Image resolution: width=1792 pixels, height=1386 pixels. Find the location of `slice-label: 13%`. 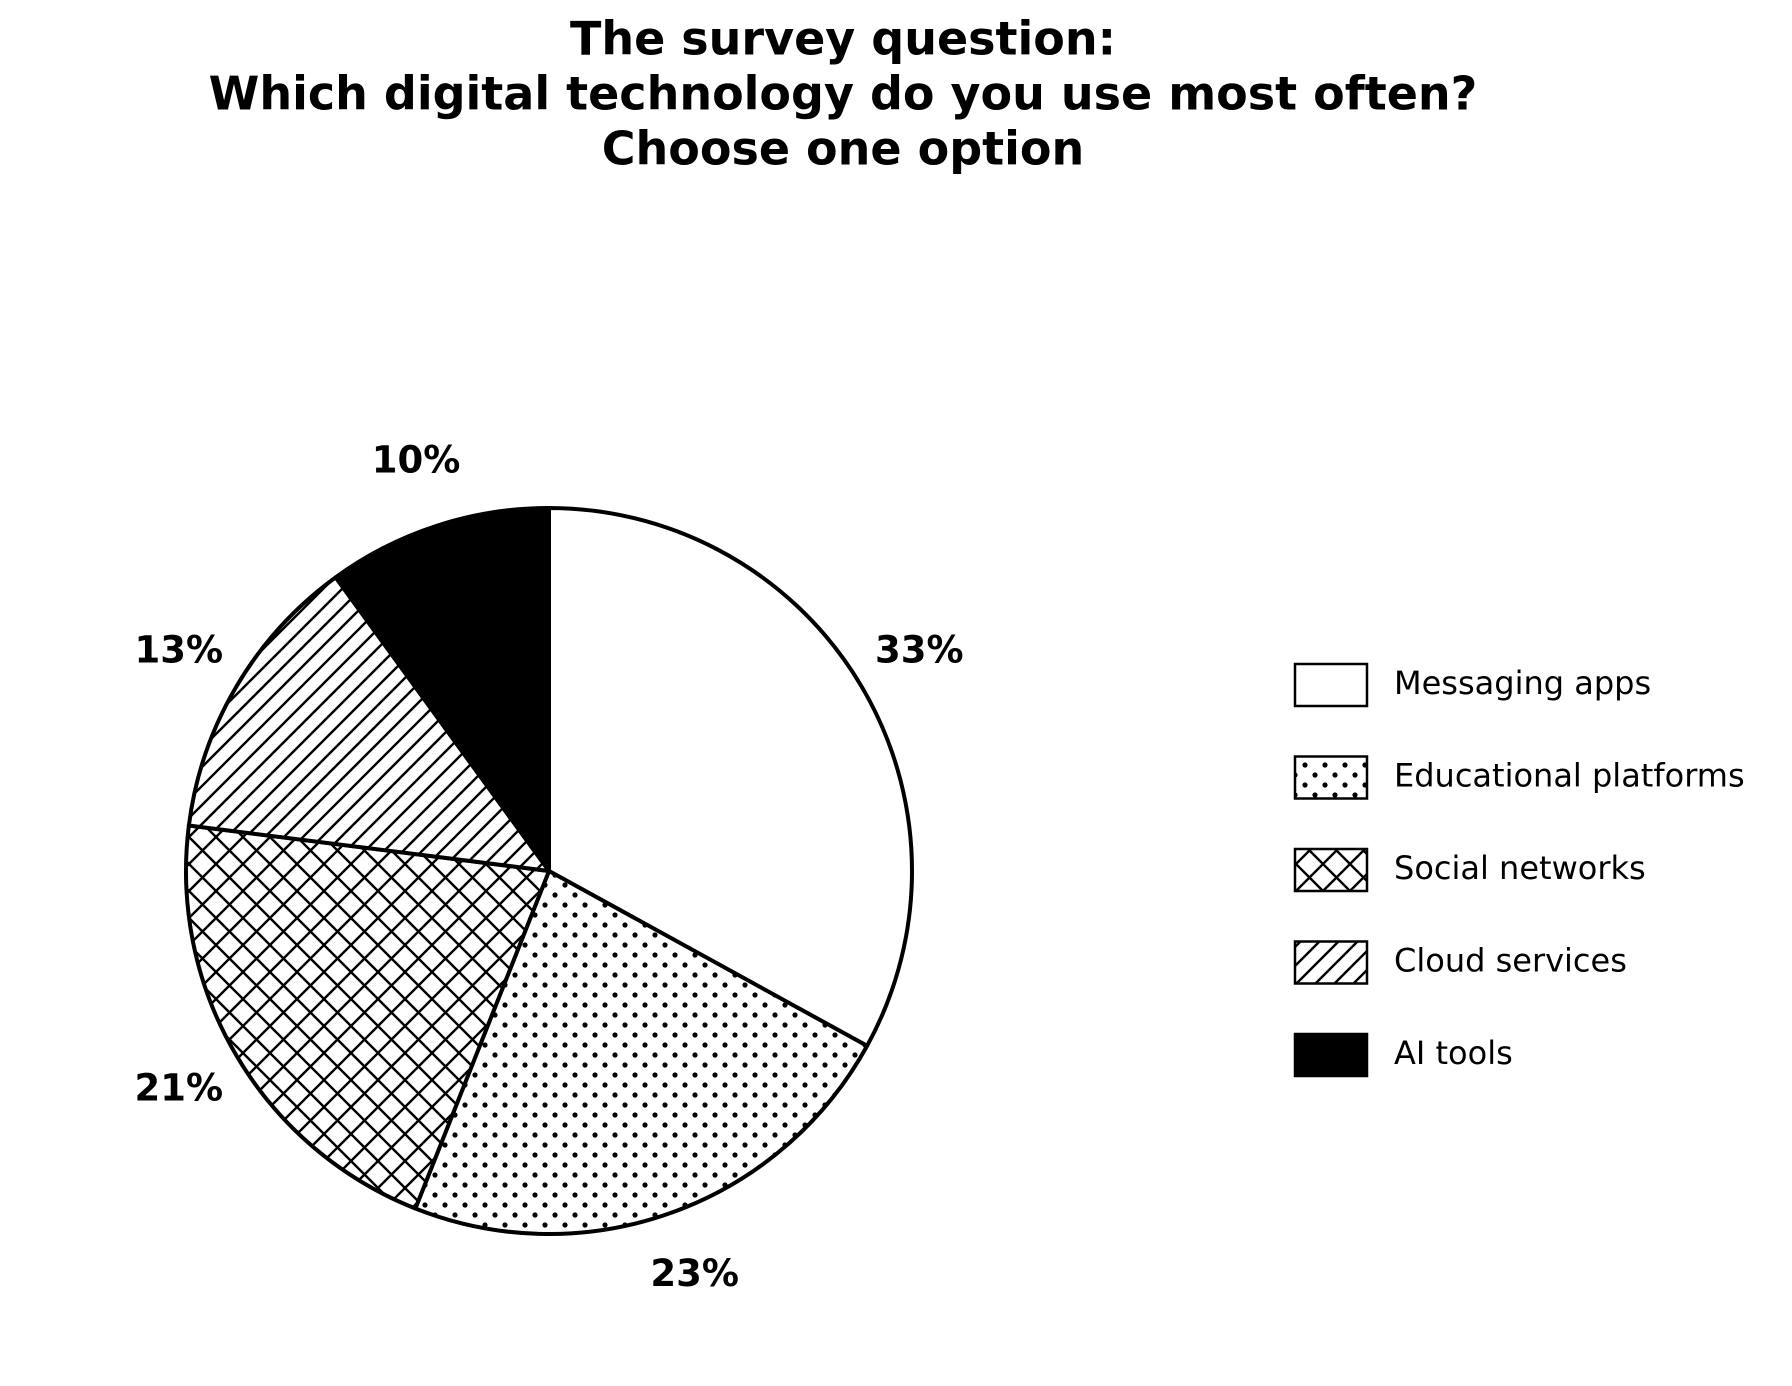

slice-label: 13% is located at coordinates (178, 650).